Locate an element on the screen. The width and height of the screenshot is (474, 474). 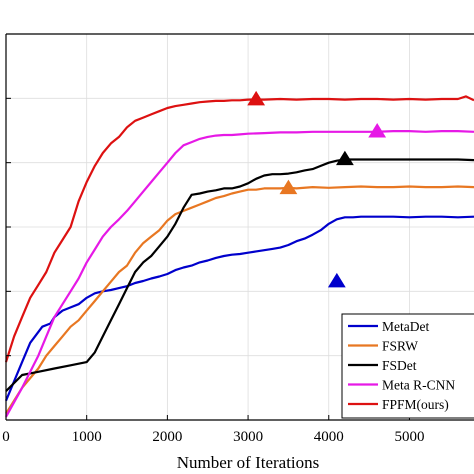
x-tick-label-0: 0 is located at coordinates (6, 437).